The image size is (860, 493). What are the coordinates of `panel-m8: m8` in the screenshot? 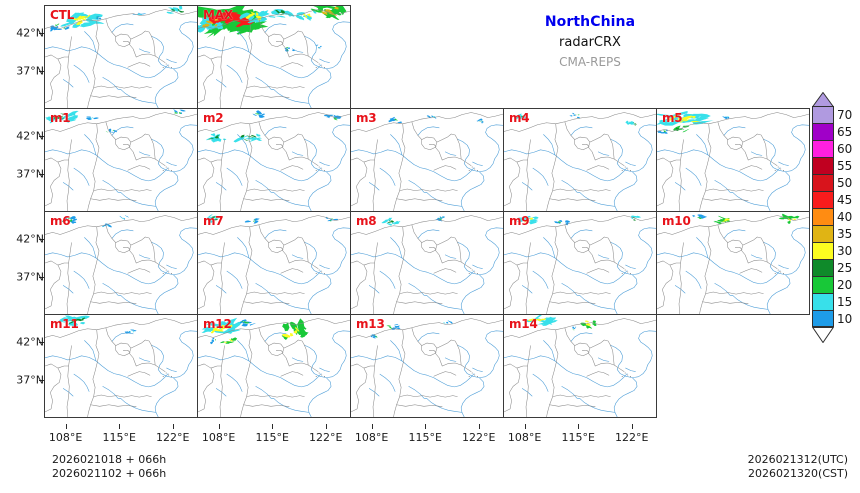 It's located at (427, 263).